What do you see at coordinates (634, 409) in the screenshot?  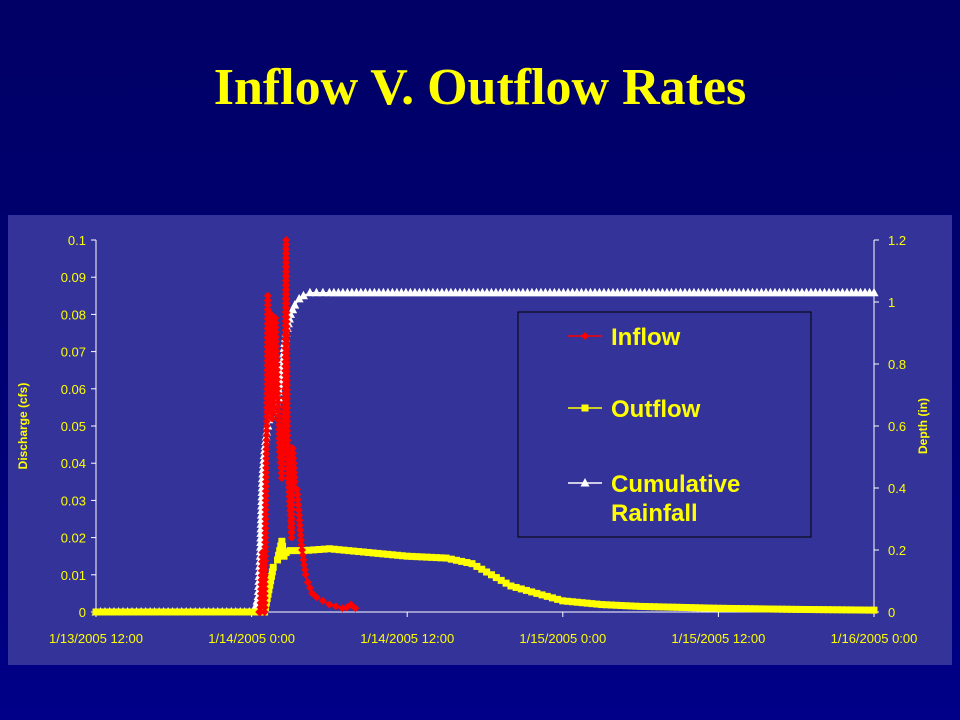 I see `legend-item-outflow: Outflow` at bounding box center [634, 409].